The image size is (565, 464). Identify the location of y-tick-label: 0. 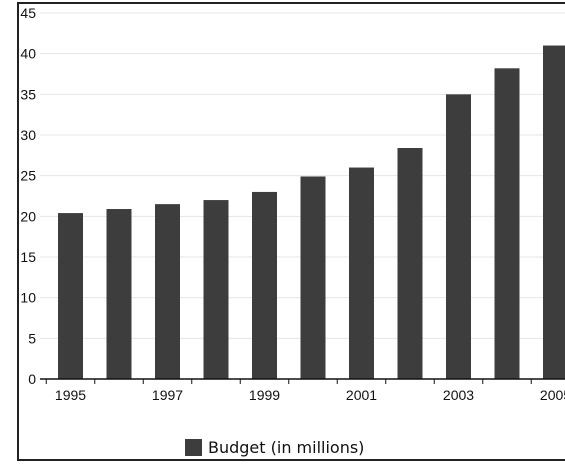
(32, 379).